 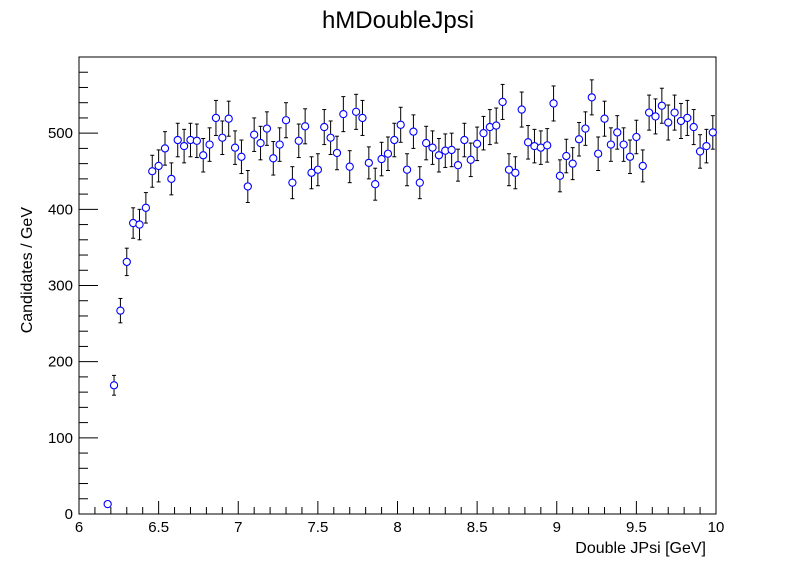 What do you see at coordinates (557, 527) in the screenshot?
I see `x-tick-label: 9` at bounding box center [557, 527].